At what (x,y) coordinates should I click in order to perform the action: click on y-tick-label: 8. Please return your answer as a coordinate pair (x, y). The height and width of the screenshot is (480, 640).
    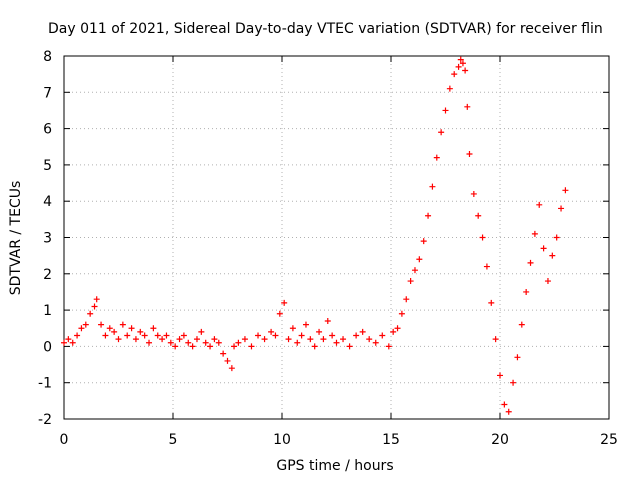
    Looking at the image, I should click on (47, 57).